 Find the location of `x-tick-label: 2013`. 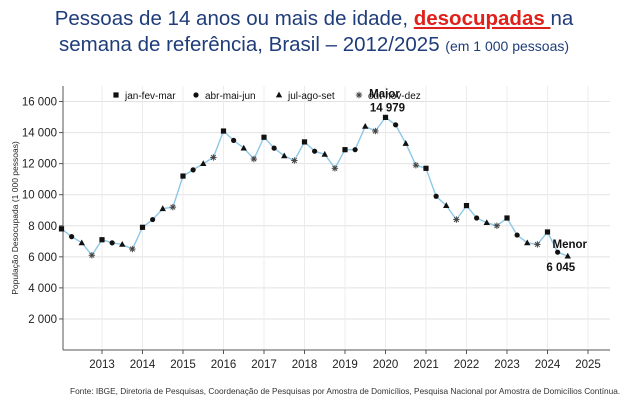

x-tick-label: 2013 is located at coordinates (102, 365).